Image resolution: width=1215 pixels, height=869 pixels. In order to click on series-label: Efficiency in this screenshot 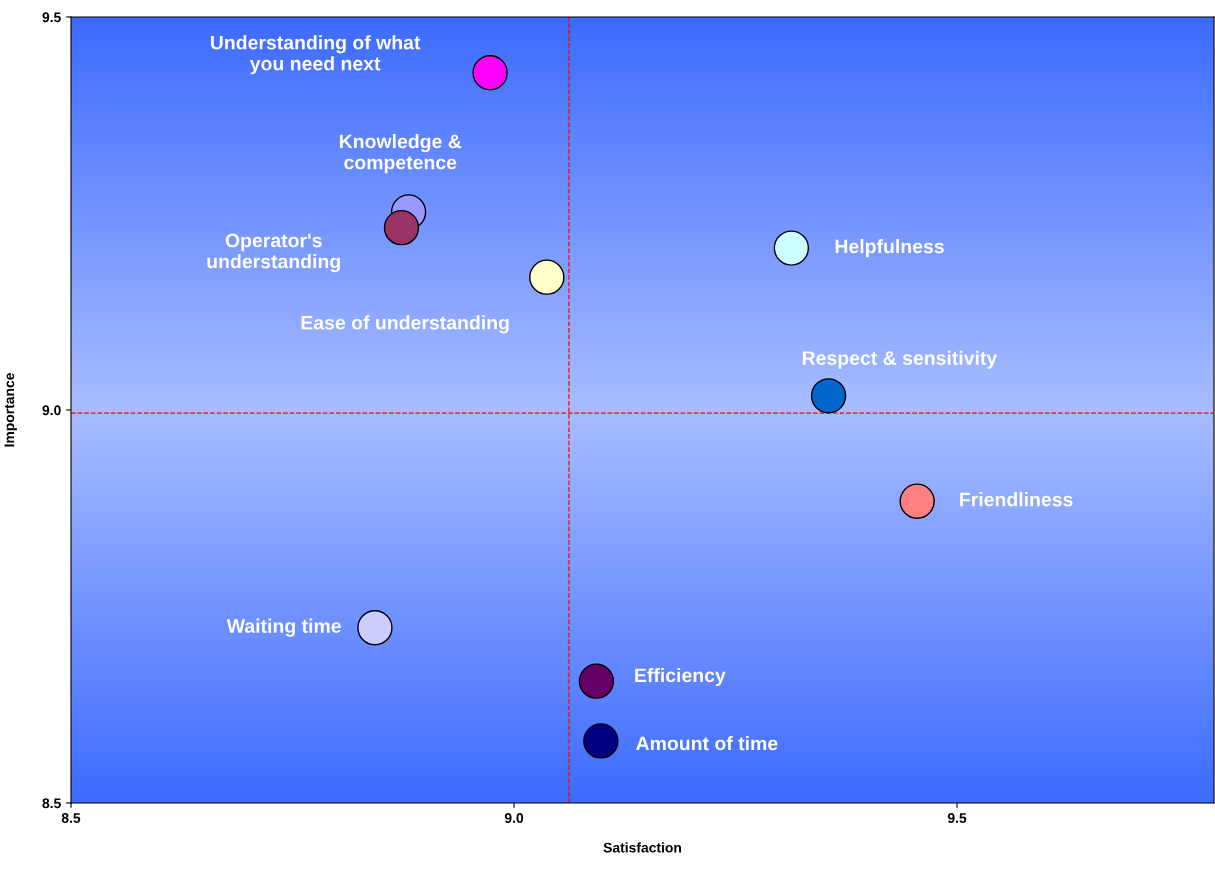, I will do `click(680, 677)`.